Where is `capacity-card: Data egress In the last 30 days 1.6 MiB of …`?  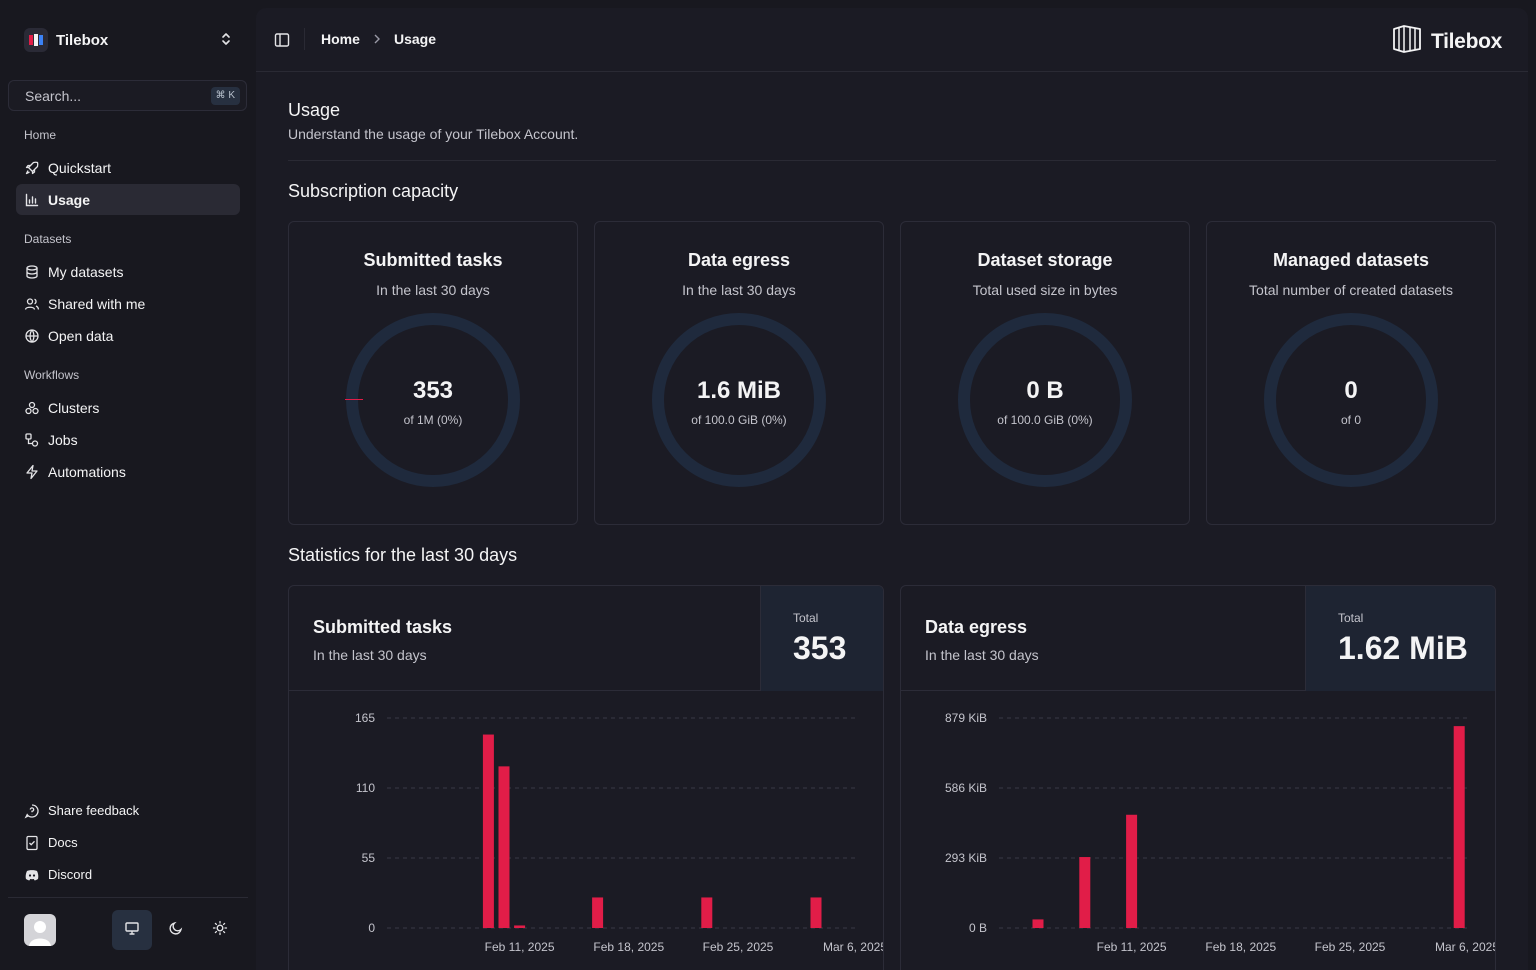 capacity-card: Data egress In the last 30 days 1.6 MiB of … is located at coordinates (739, 373).